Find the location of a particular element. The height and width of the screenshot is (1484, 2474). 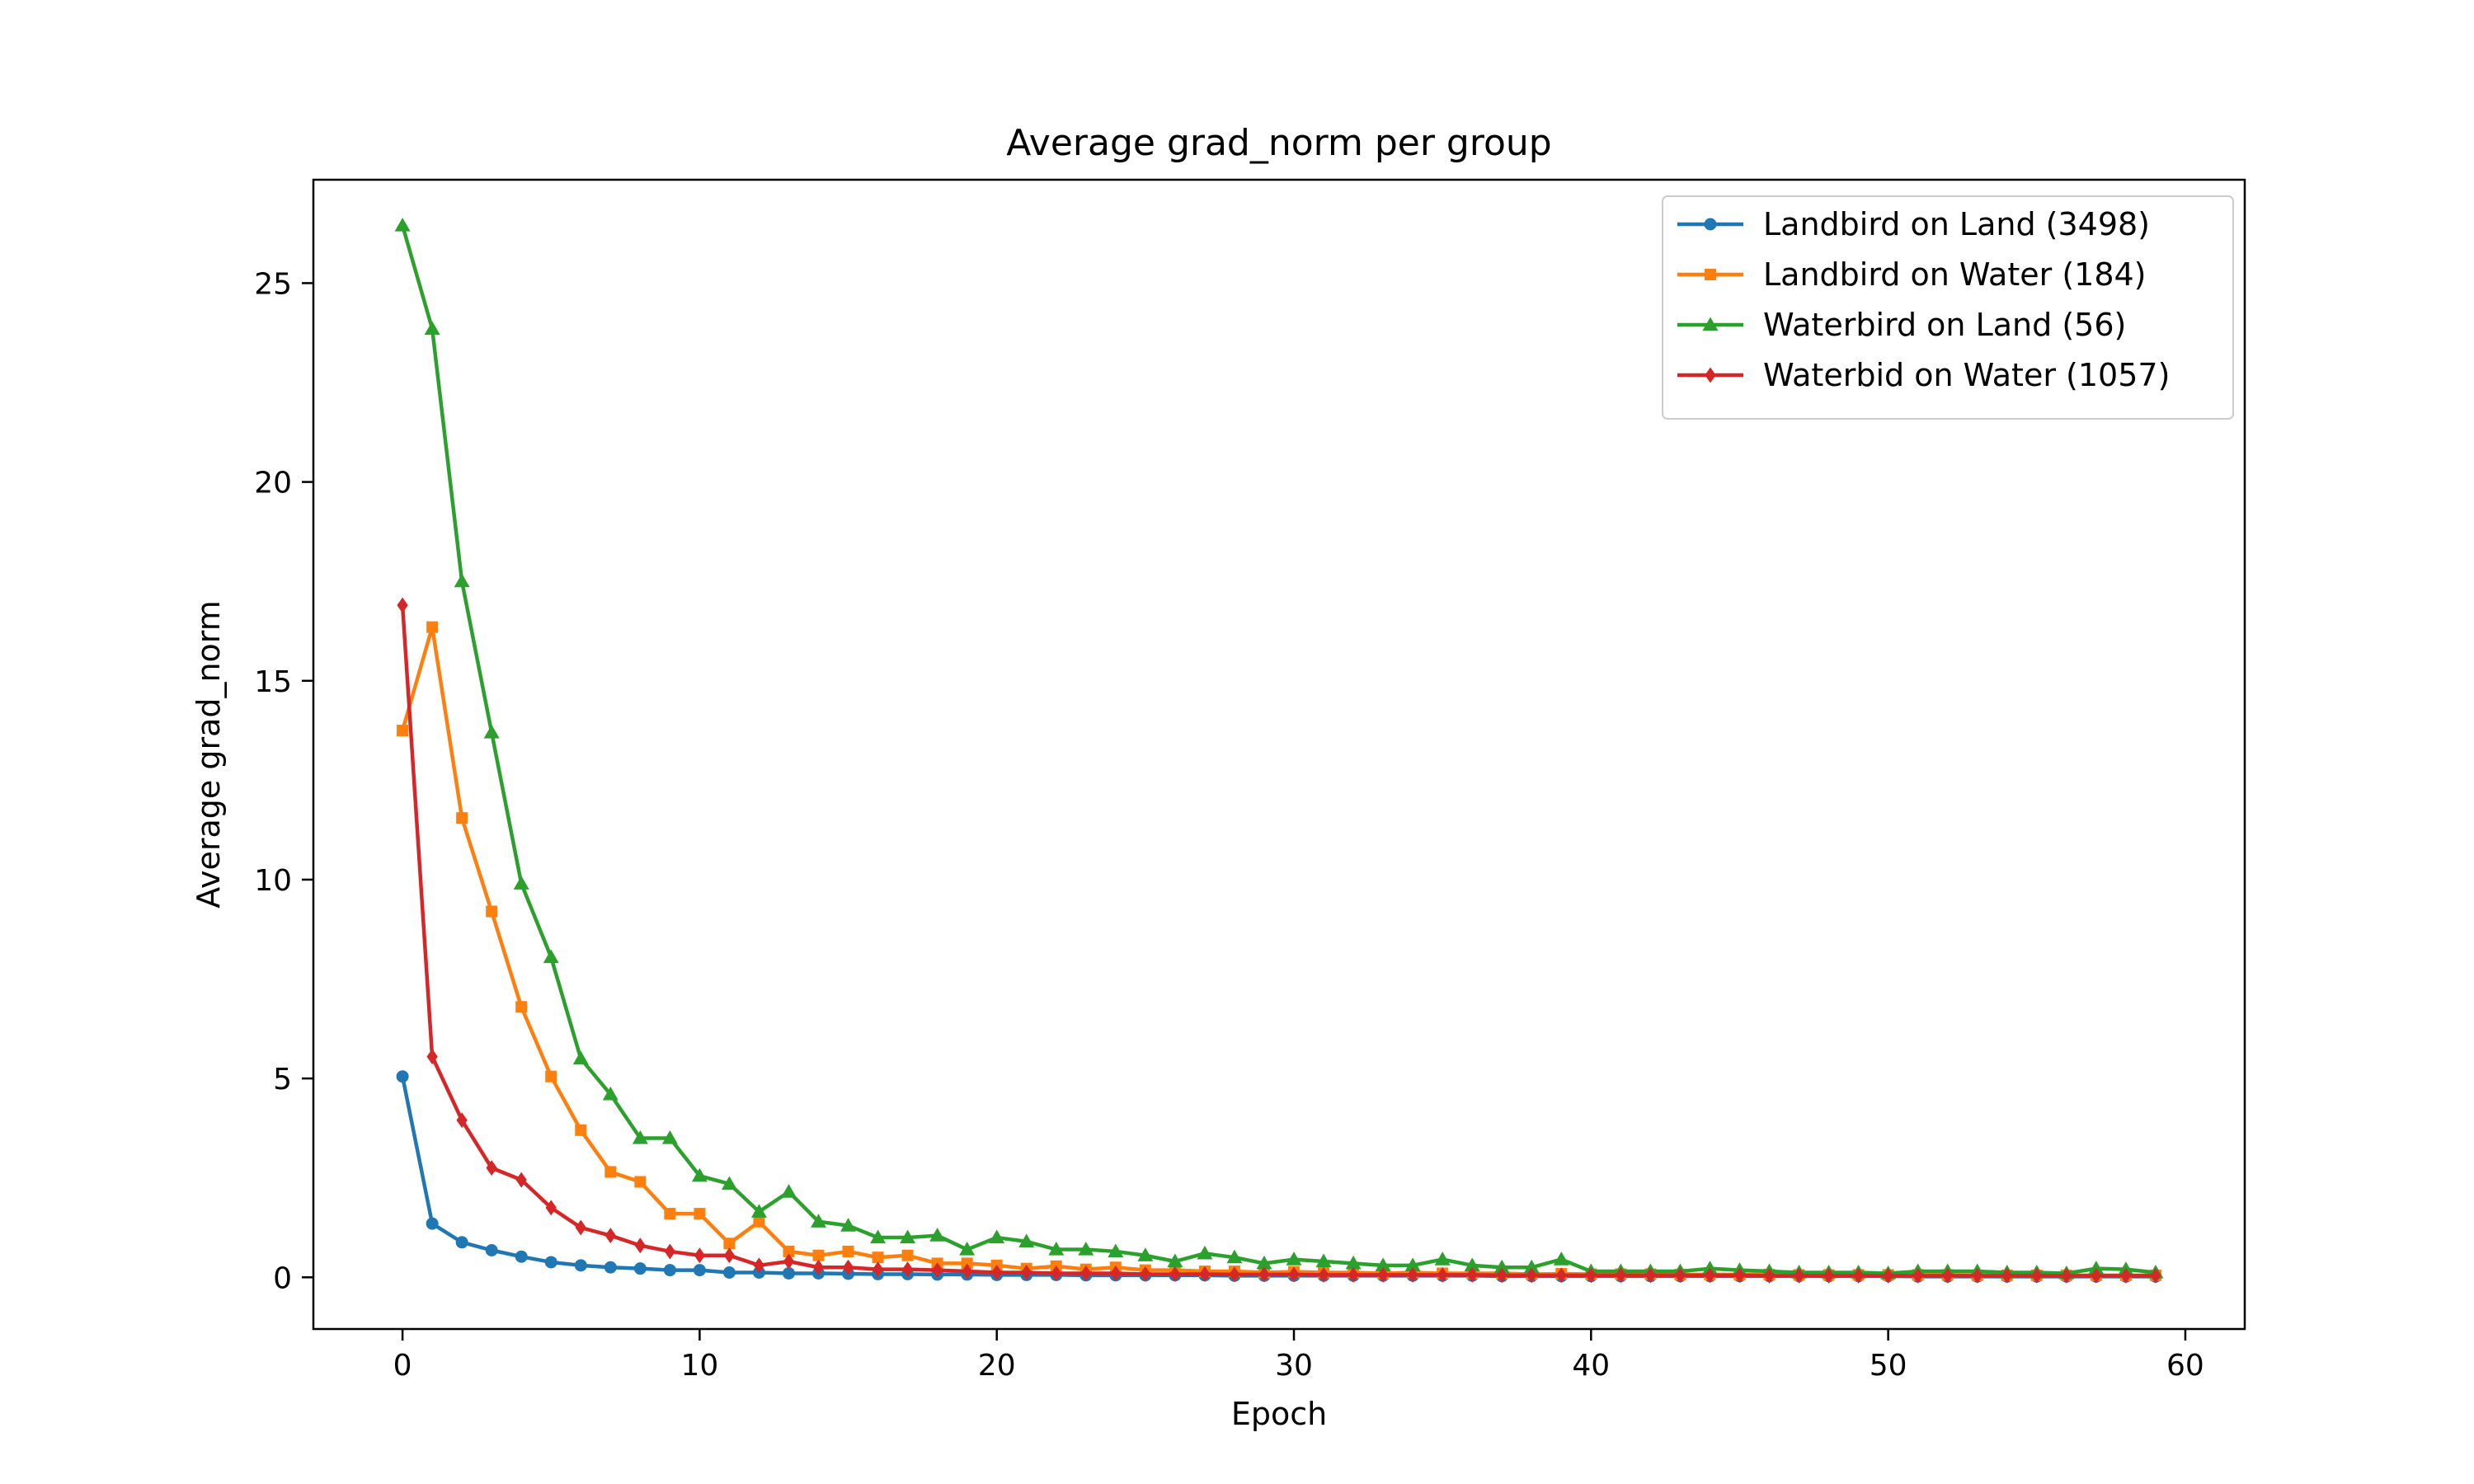

legend-entry: Waterbid on Water (1057) is located at coordinates (1923, 375).